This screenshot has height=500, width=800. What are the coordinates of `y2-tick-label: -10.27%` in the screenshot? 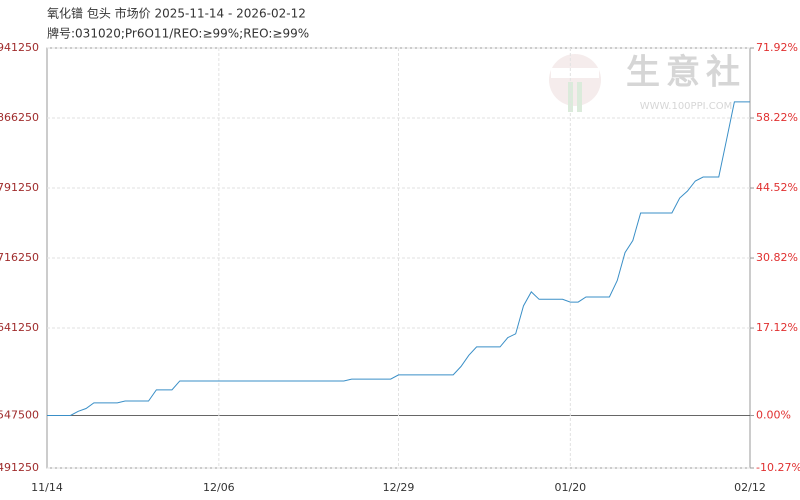 It's located at (778, 467).